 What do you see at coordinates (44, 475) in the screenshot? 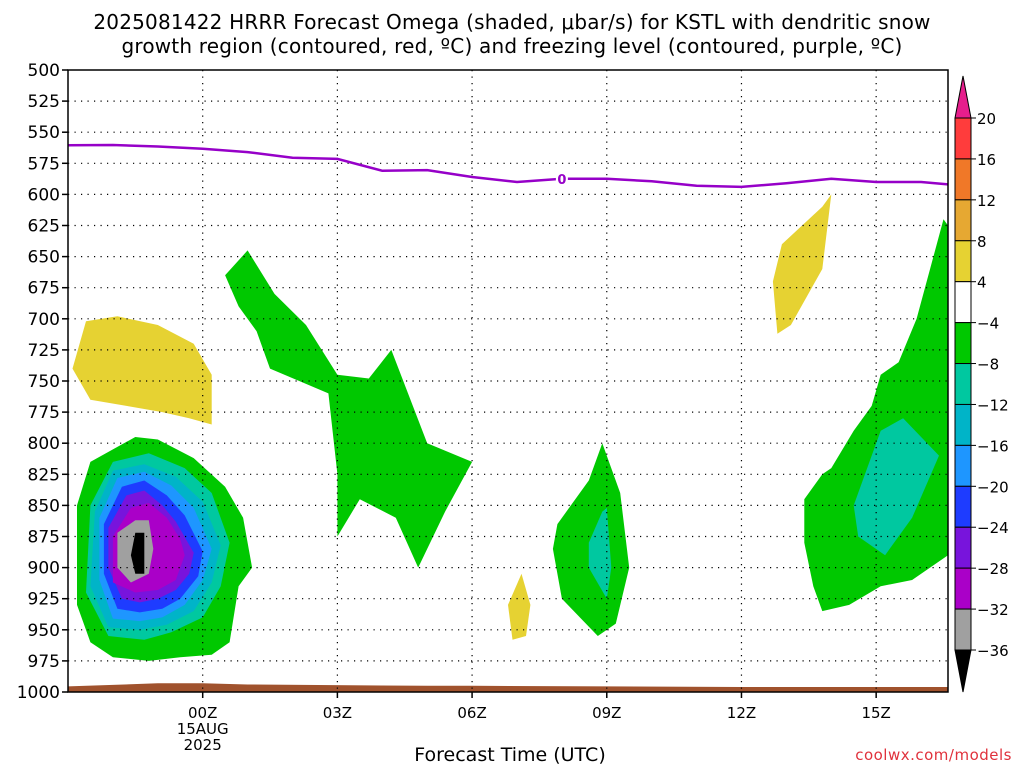
I see `y-tick-label: 825` at bounding box center [44, 475].